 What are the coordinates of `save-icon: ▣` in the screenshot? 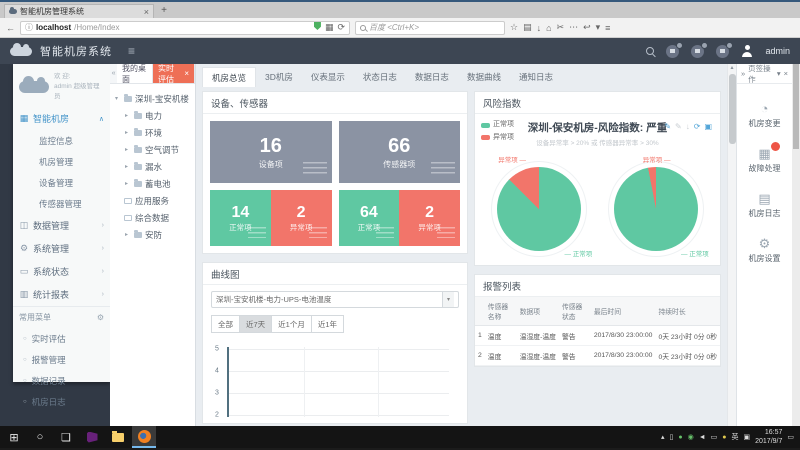 It's located at (708, 126).